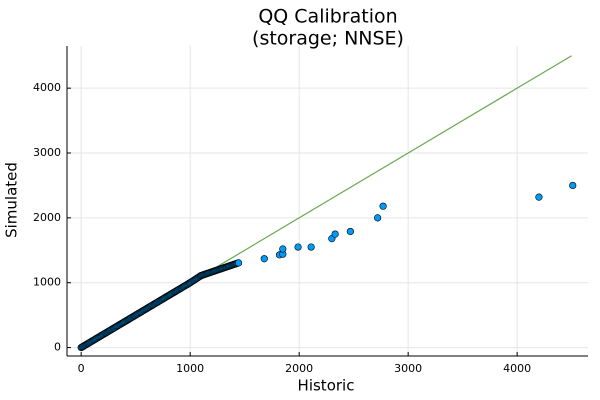  I want to click on x-tick-label: 3000, so click(408, 368).